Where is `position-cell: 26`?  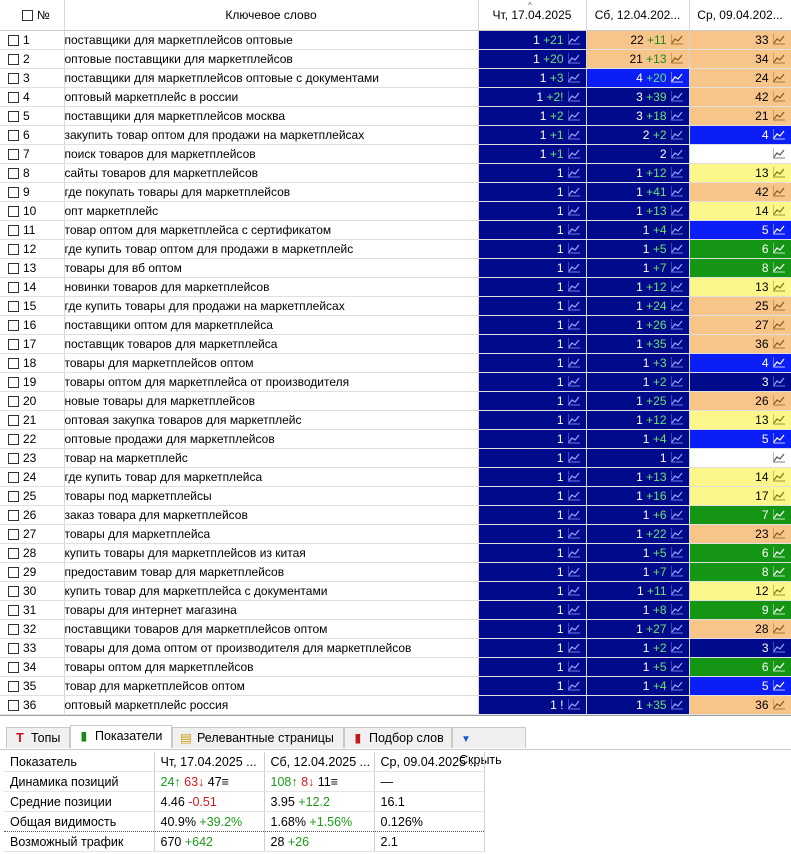 position-cell: 26 is located at coordinates (740, 401).